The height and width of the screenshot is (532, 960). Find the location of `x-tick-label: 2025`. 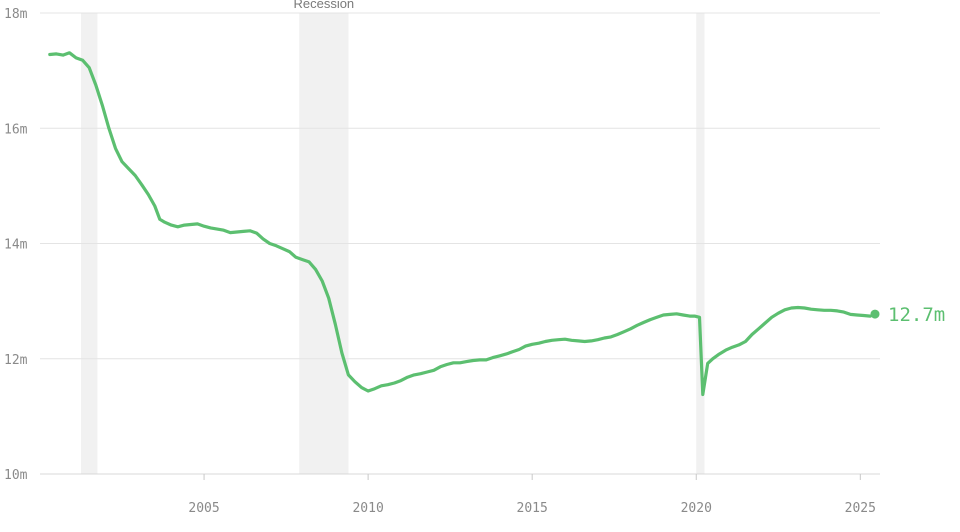

x-tick-label: 2025 is located at coordinates (860, 508).